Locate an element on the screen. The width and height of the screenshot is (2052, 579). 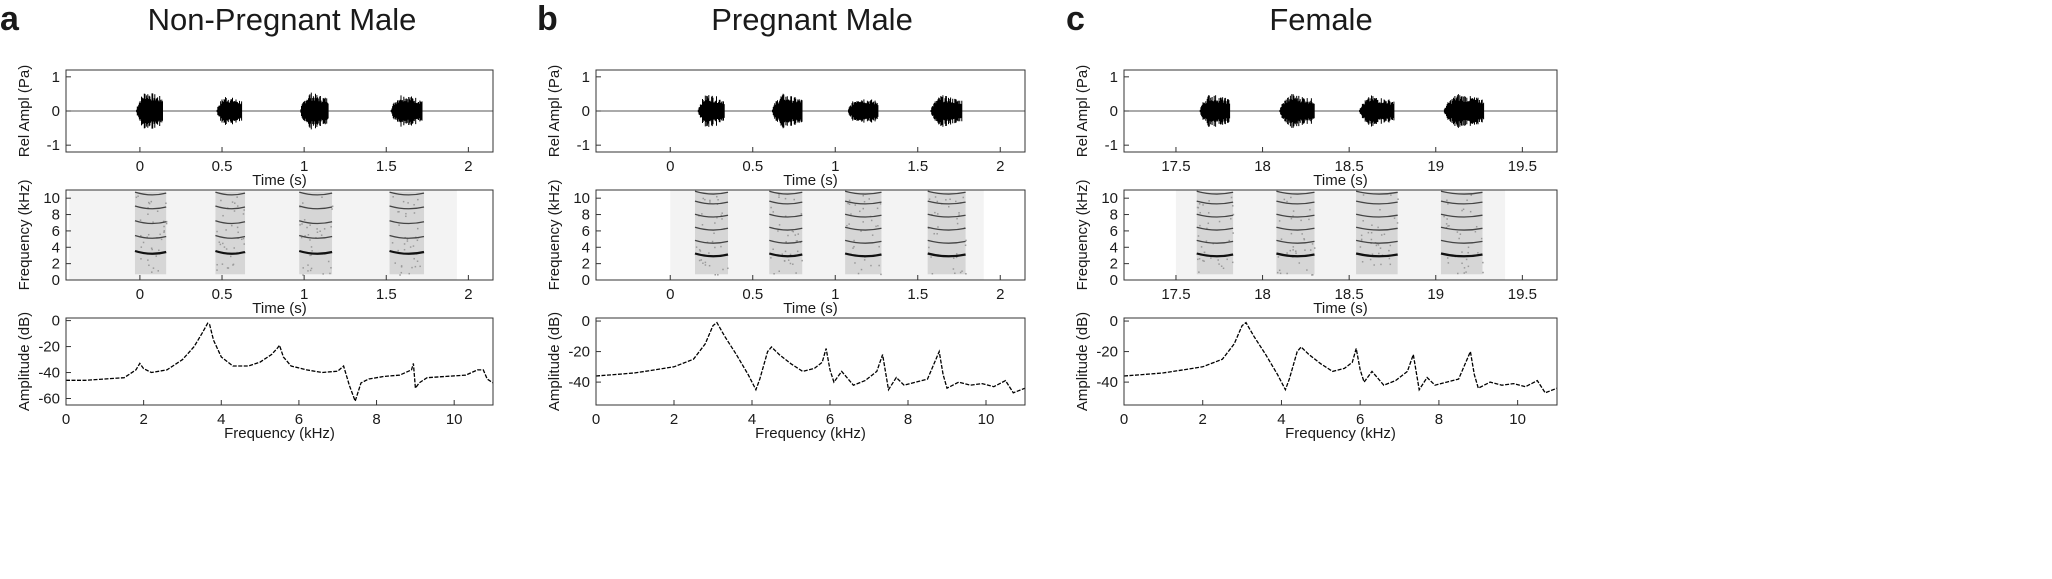
panel-b-spectrum-xtick-label: 4 is located at coordinates (752, 419).